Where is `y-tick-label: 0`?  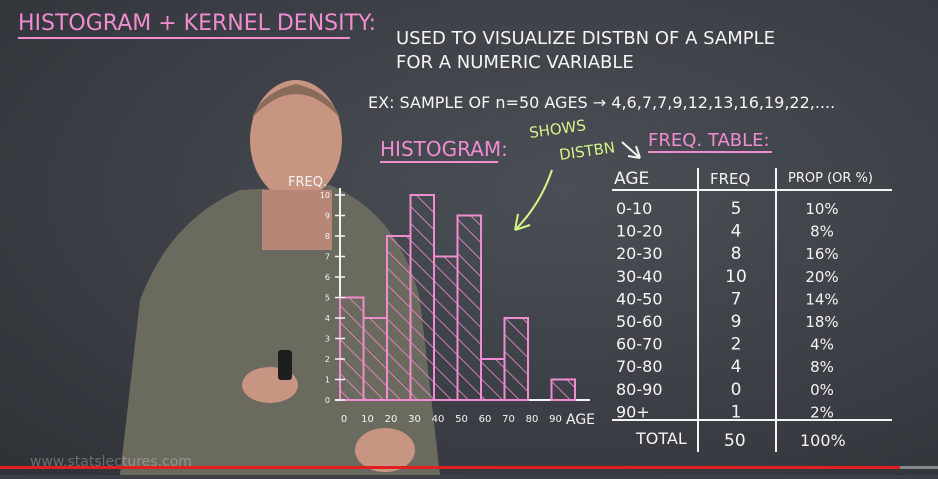
y-tick-label: 0 is located at coordinates (327, 400).